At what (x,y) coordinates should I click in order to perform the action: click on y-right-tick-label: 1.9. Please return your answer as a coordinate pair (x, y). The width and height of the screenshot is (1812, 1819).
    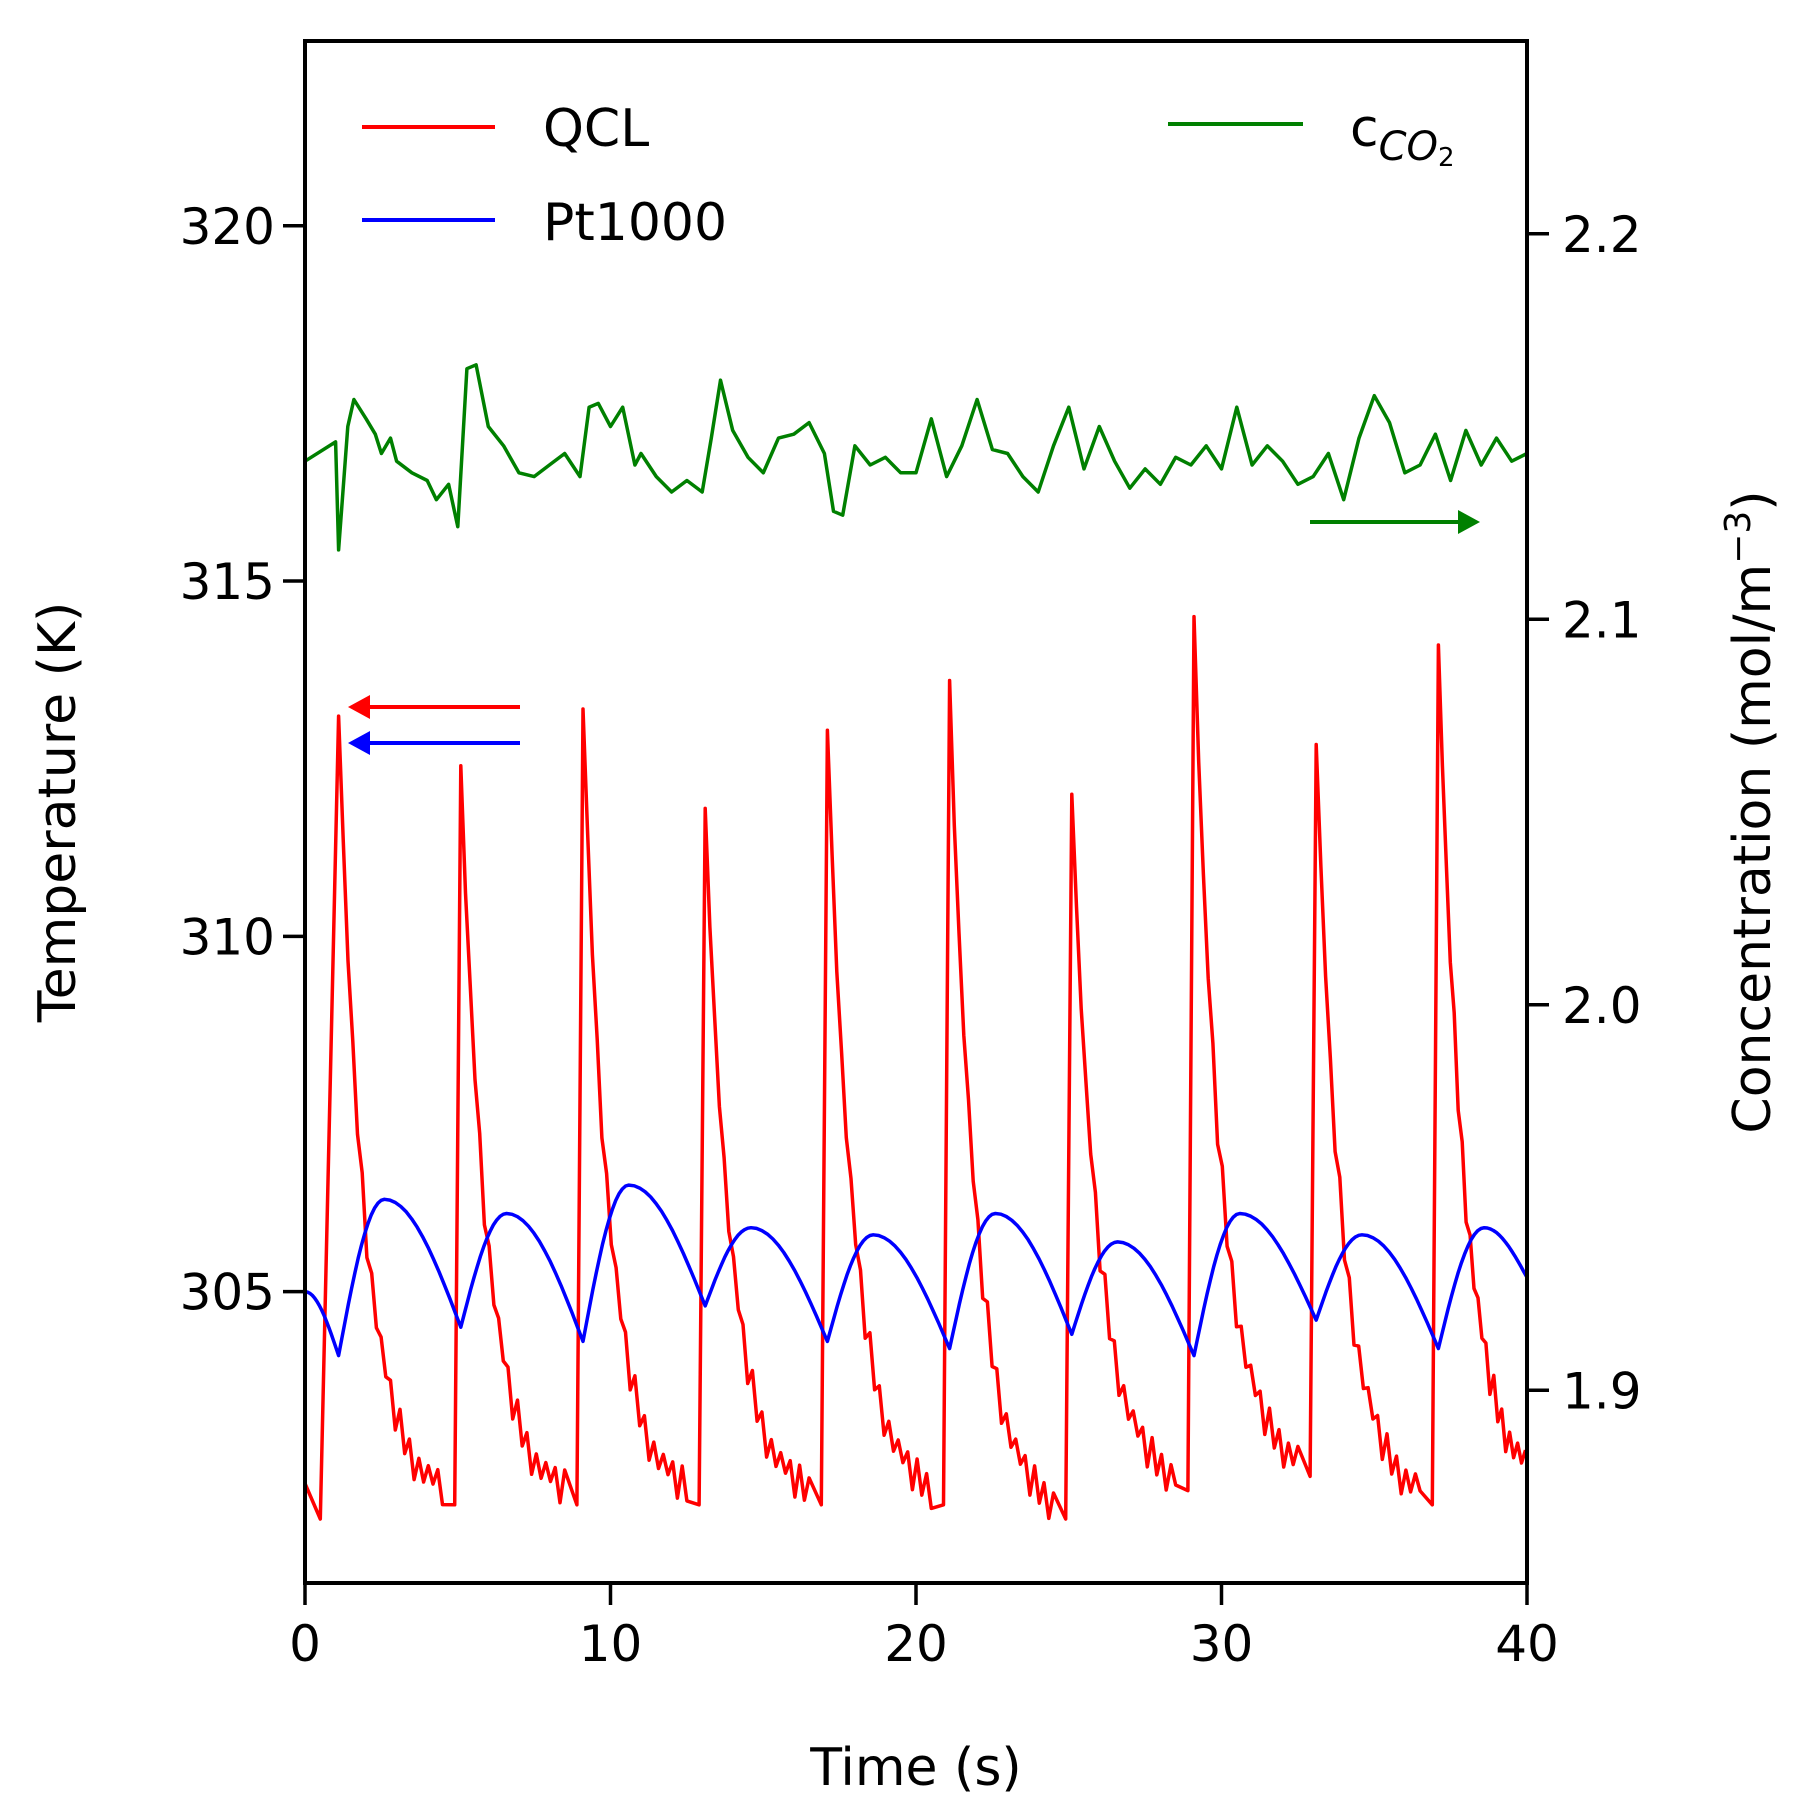
    Looking at the image, I should click on (1602, 1391).